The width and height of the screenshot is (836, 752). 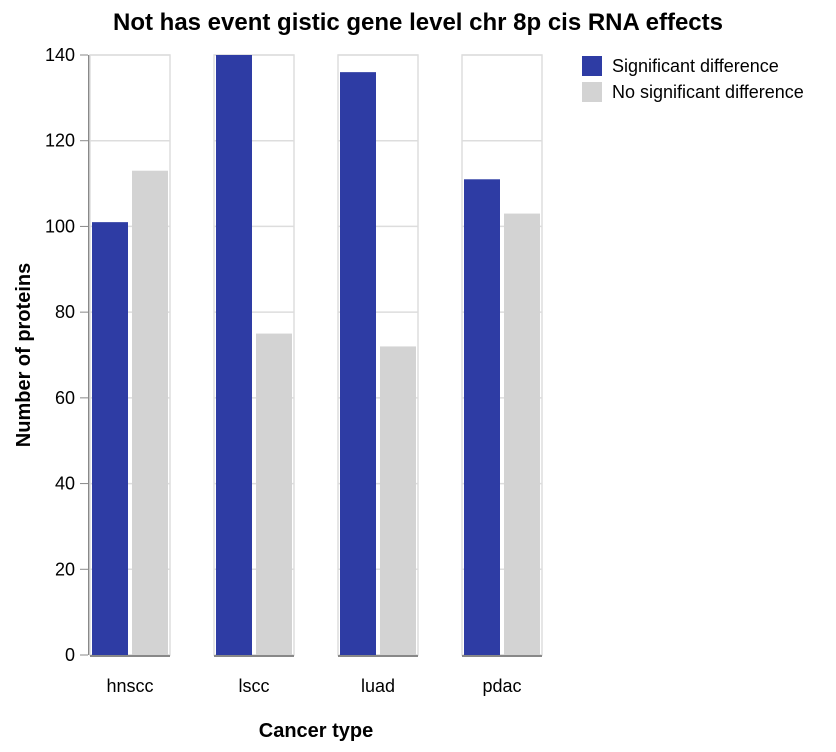 What do you see at coordinates (24, 355) in the screenshot?
I see `y-axis-title: Number of proteins` at bounding box center [24, 355].